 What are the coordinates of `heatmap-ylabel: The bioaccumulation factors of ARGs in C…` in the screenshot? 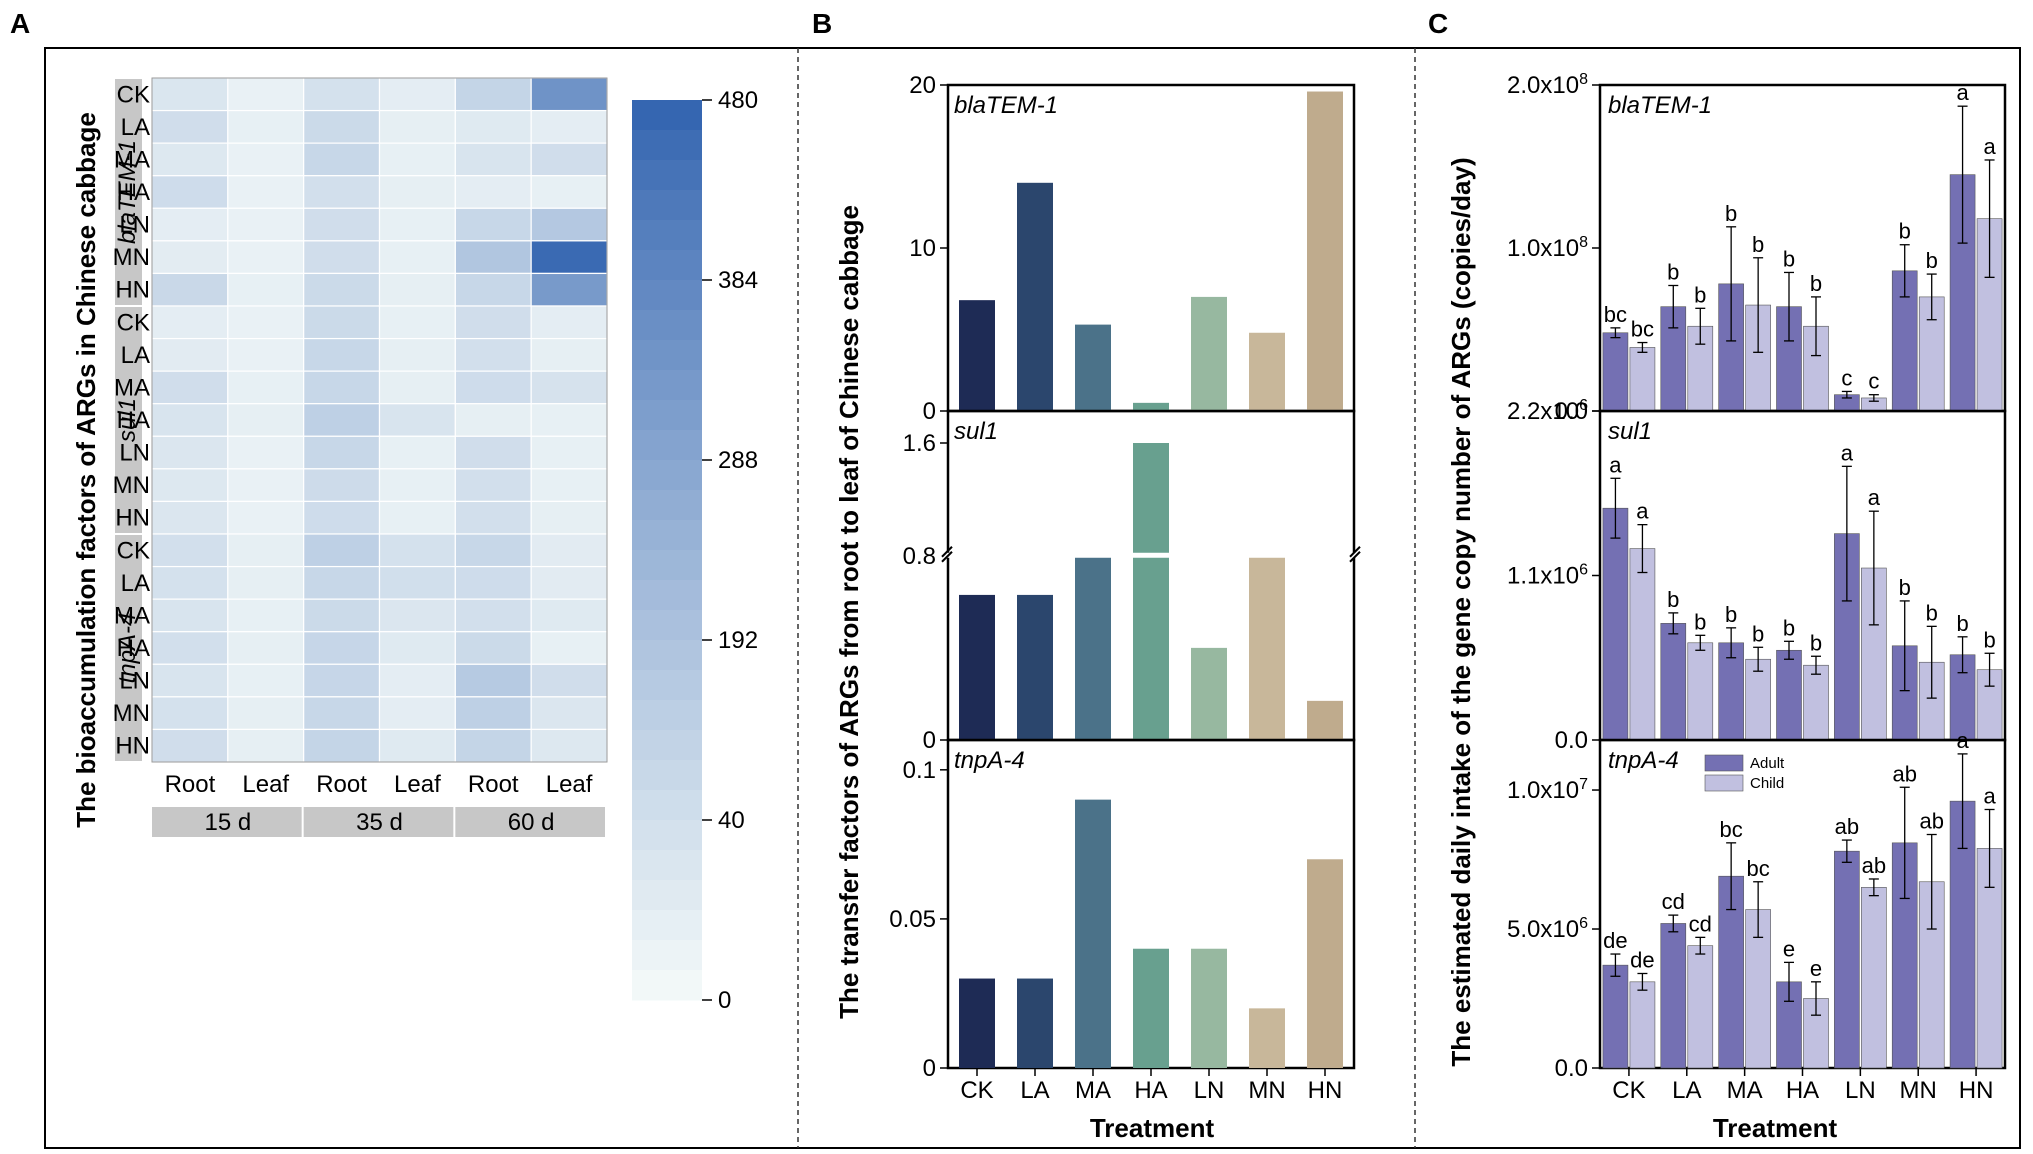 It's located at (86, 470).